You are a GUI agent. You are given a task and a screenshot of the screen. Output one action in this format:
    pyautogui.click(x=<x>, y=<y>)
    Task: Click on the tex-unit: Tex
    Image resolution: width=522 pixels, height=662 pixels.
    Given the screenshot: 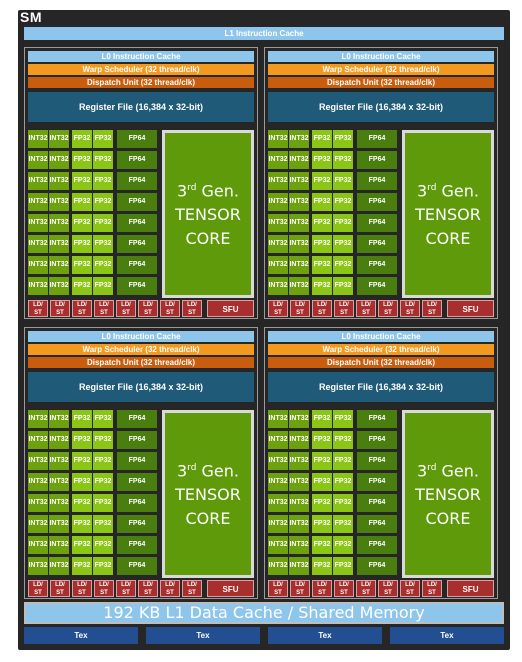 What is the action you would take?
    pyautogui.click(x=203, y=635)
    